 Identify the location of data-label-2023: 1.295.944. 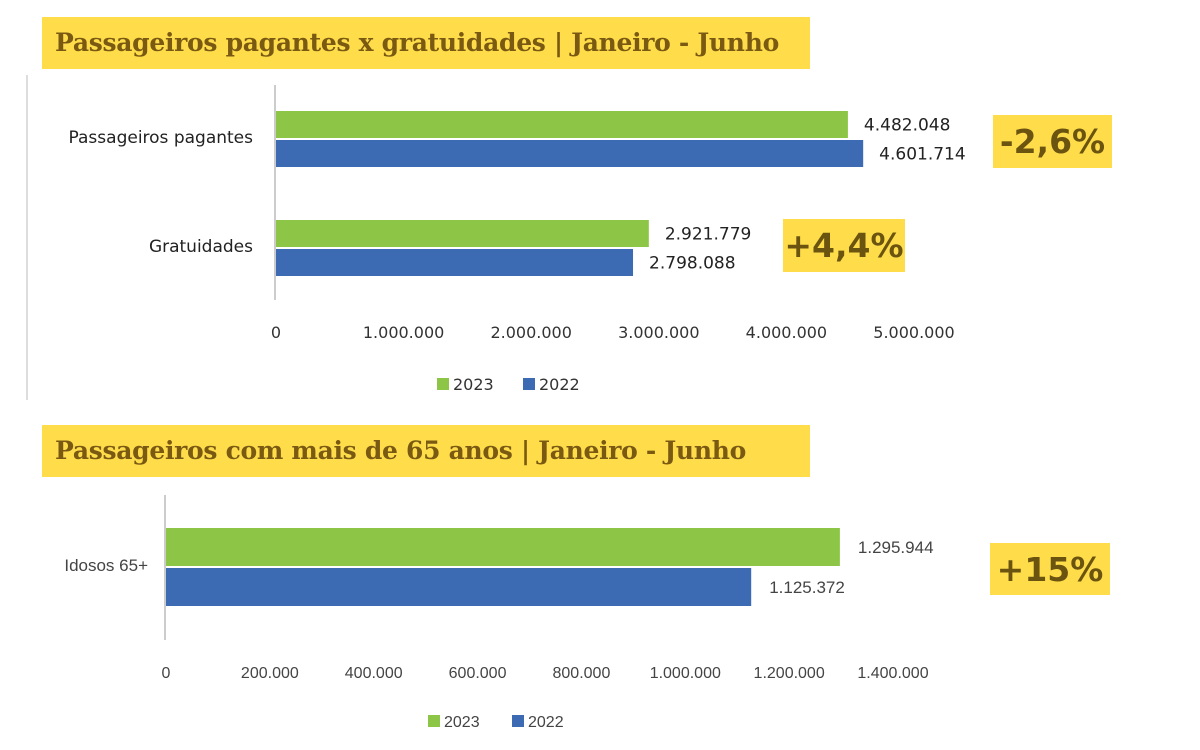
(896, 547).